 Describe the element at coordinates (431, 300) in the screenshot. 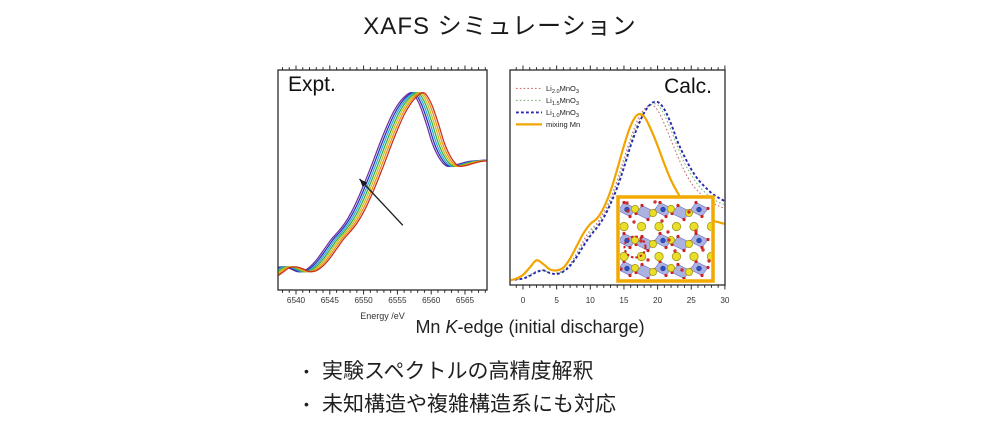

I see `svg-text: 6560` at that location.